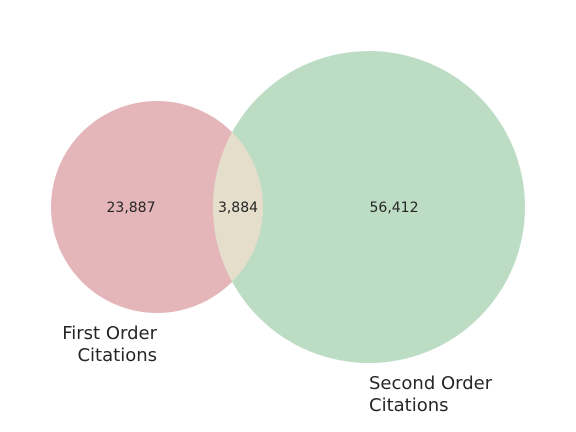  What do you see at coordinates (238, 208) in the screenshot?
I see `intersection-count: 3,884` at bounding box center [238, 208].